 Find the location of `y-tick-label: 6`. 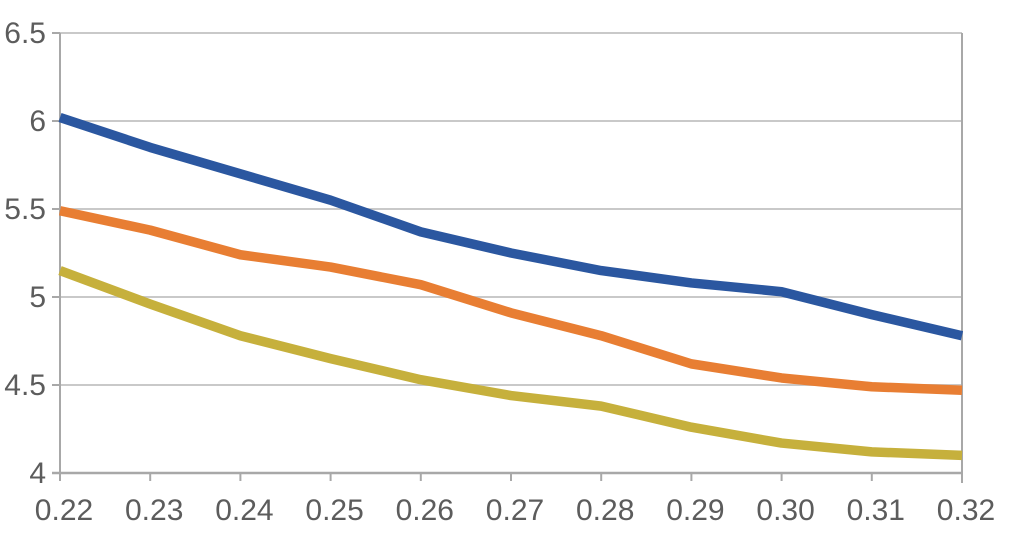

y-tick-label: 6 is located at coordinates (37, 121).